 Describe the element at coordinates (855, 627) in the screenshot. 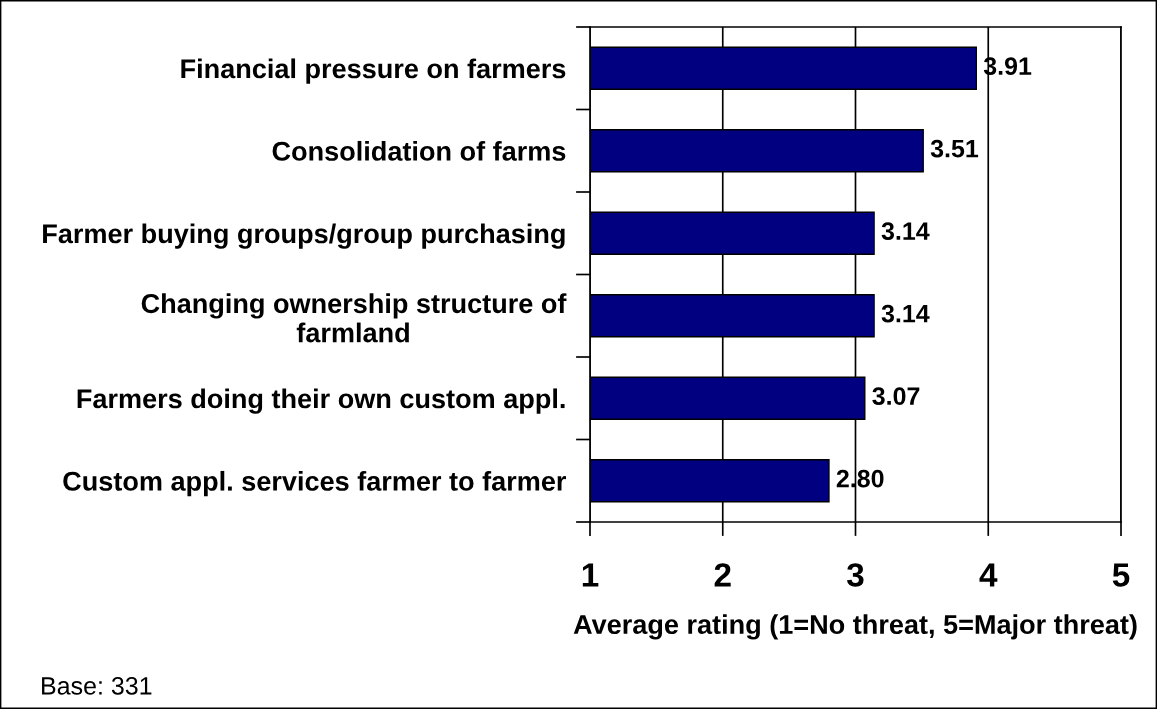

I see `x-axis-title: Average rating (1=No threat, 5=Major threat)` at that location.